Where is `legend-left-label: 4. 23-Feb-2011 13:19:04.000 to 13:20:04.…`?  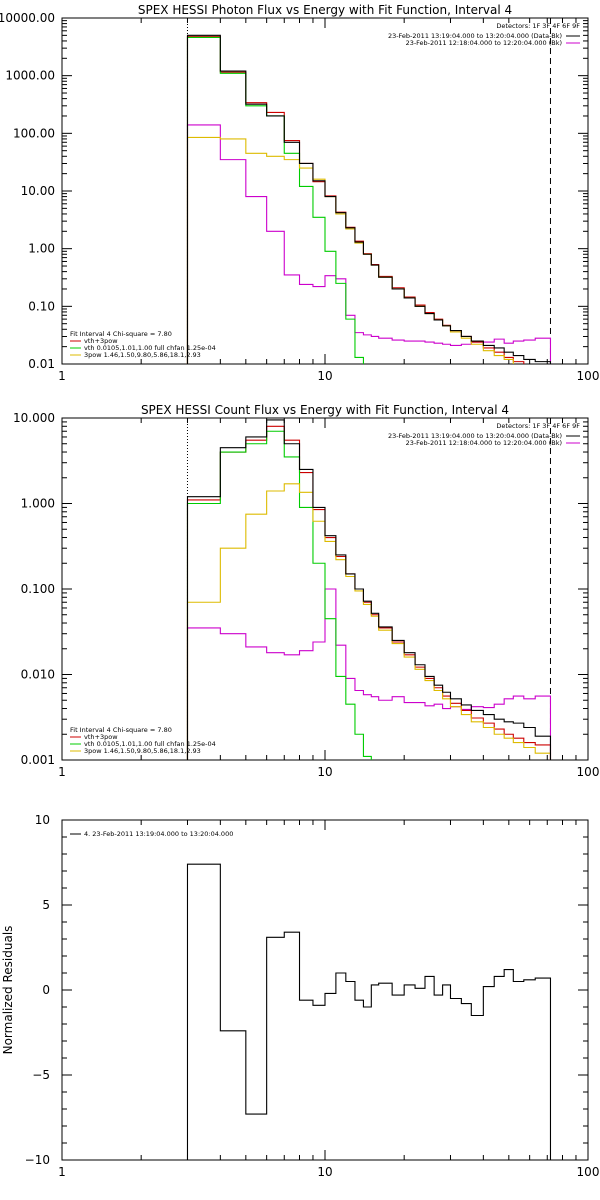 legend-left-label: 4. 23-Feb-2011 13:19:04.000 to 13:20:04.… is located at coordinates (158, 834).